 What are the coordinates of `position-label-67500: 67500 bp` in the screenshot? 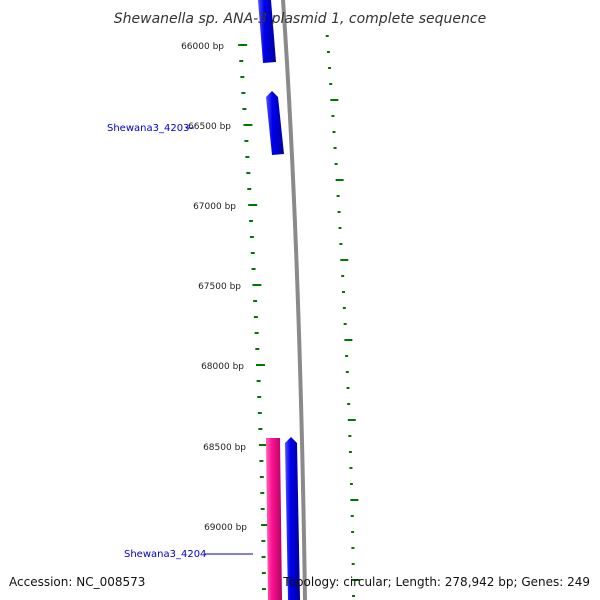 It's located at (219, 287).